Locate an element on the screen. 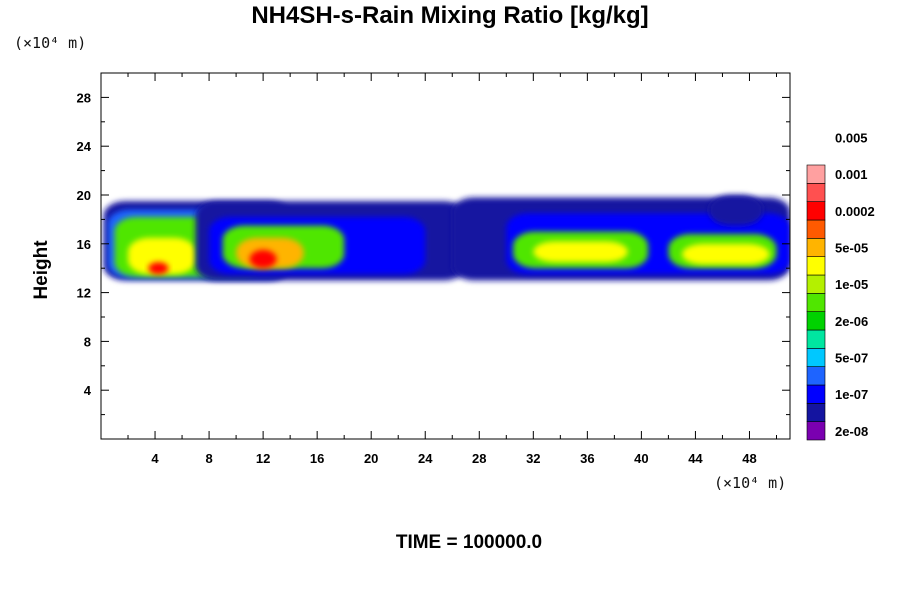 The height and width of the screenshot is (600, 900). colorbar-label: 0.001 is located at coordinates (851, 174).